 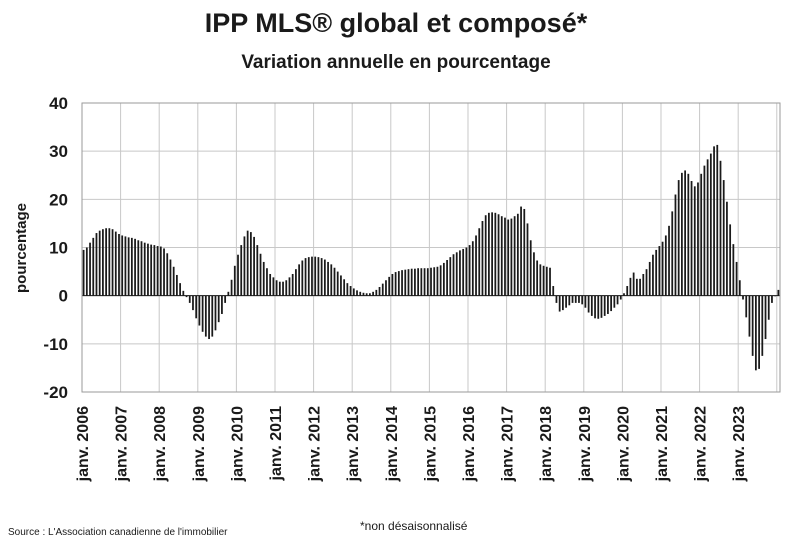 I want to click on x-tick-label: janv. 2008, so click(x=160, y=444).